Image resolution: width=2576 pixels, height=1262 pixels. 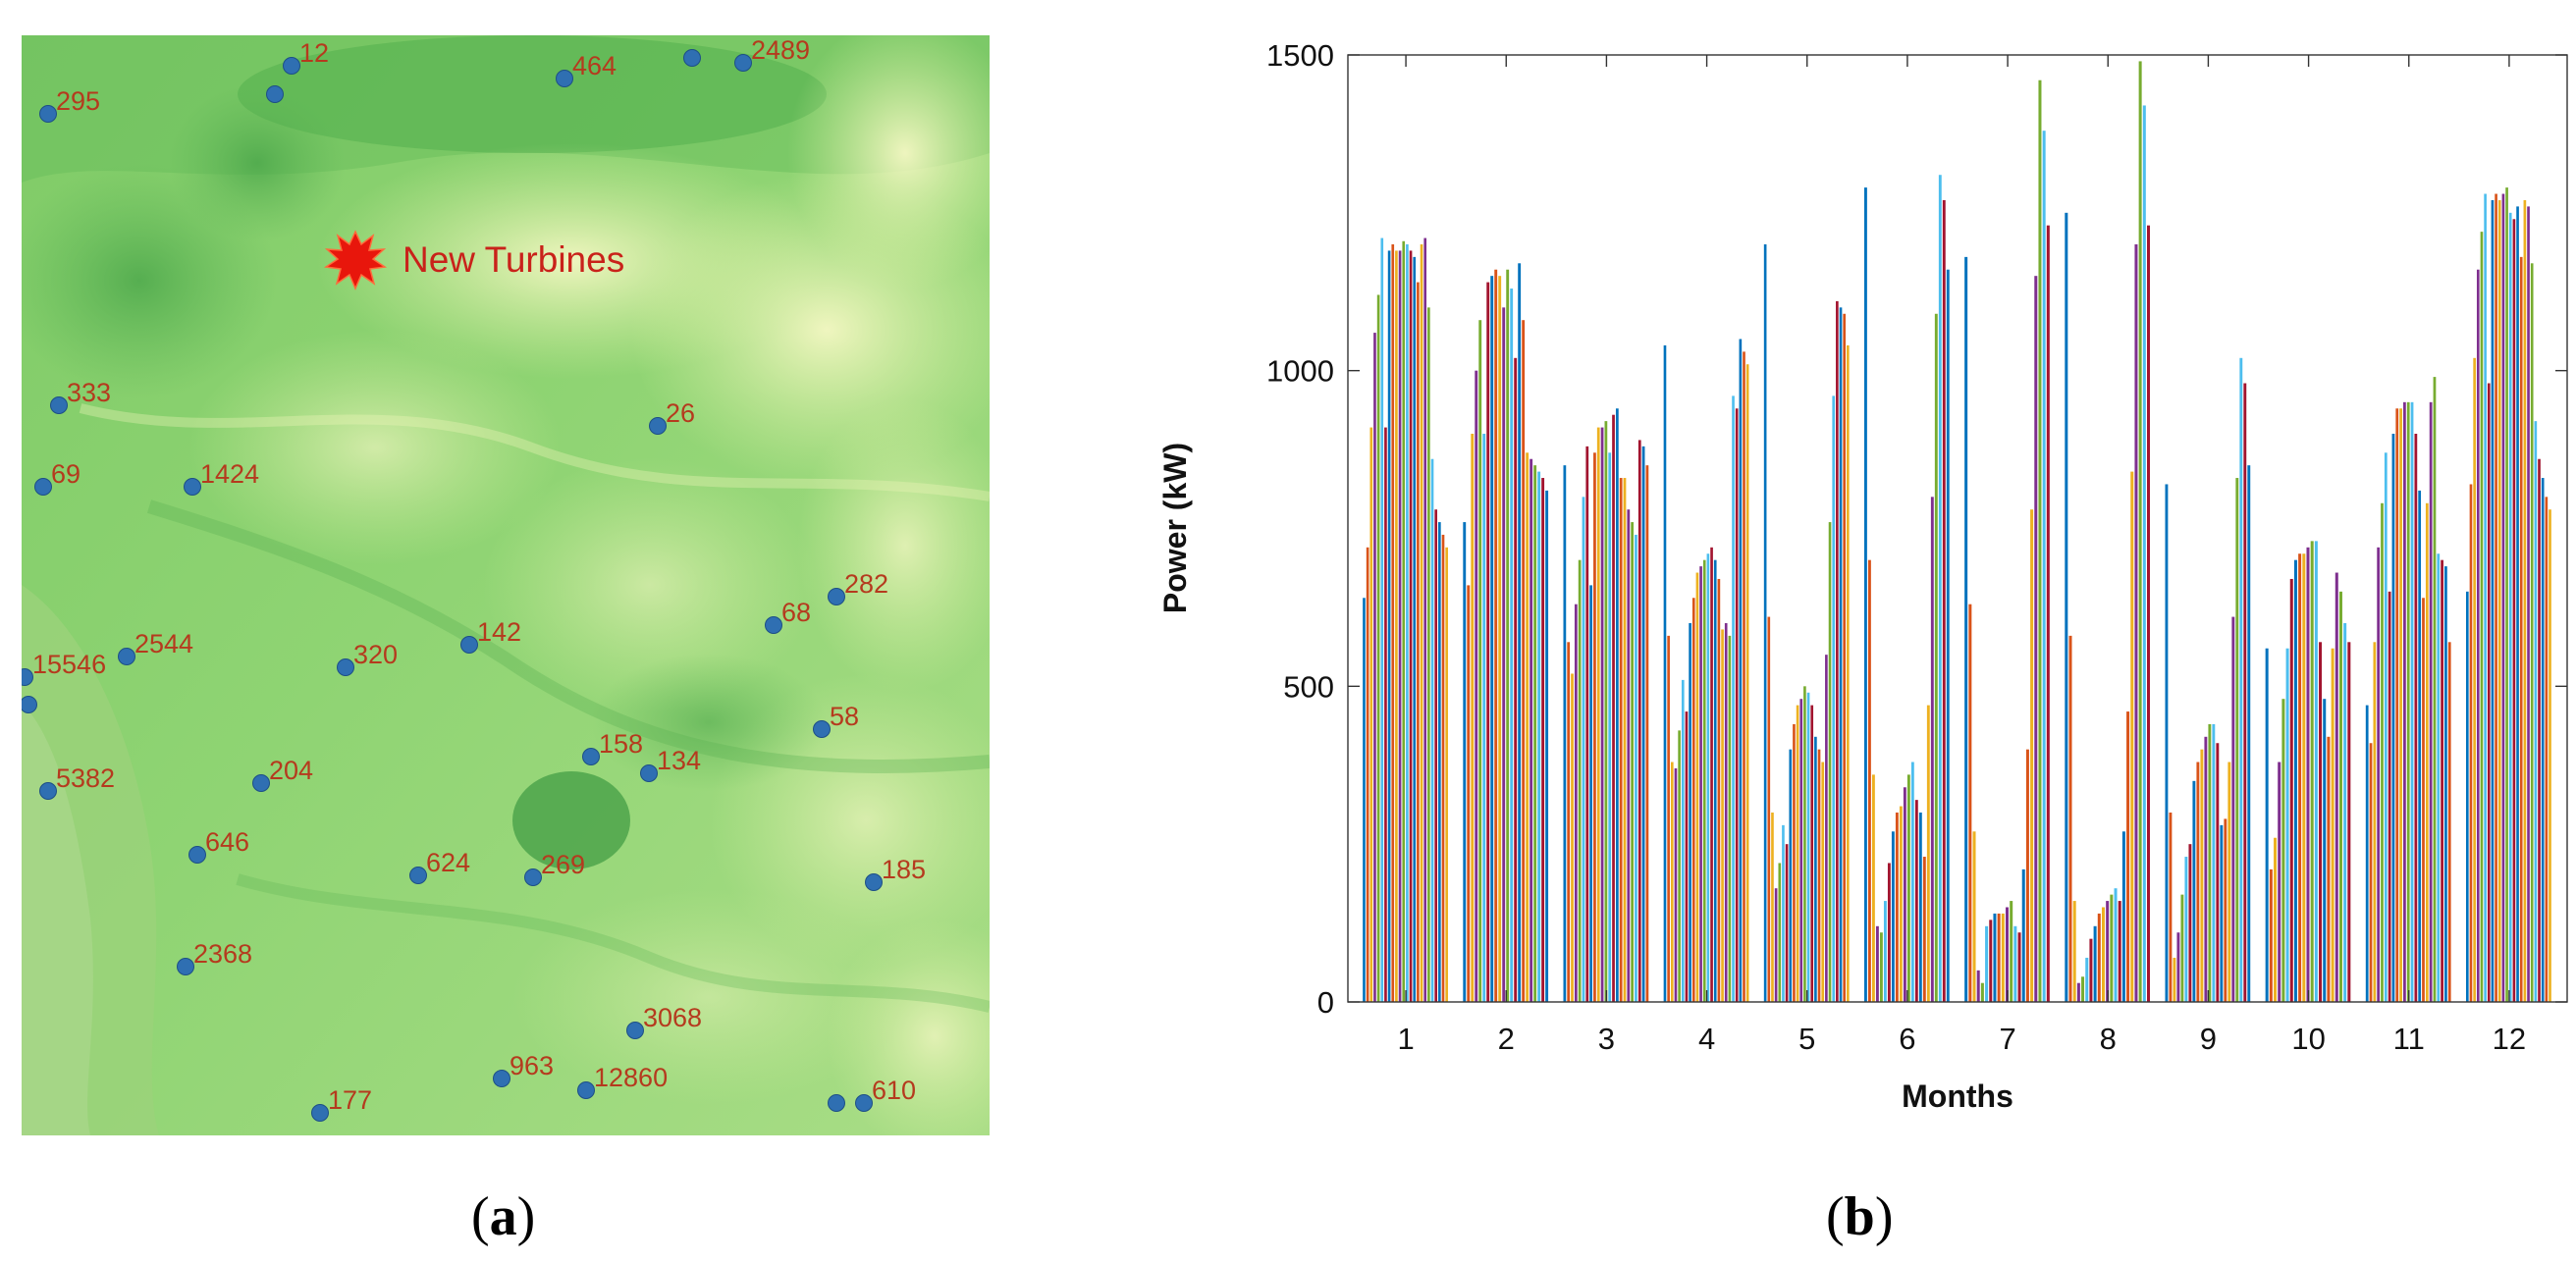 What do you see at coordinates (631, 1077) in the screenshot?
I see `station-label: 12860` at bounding box center [631, 1077].